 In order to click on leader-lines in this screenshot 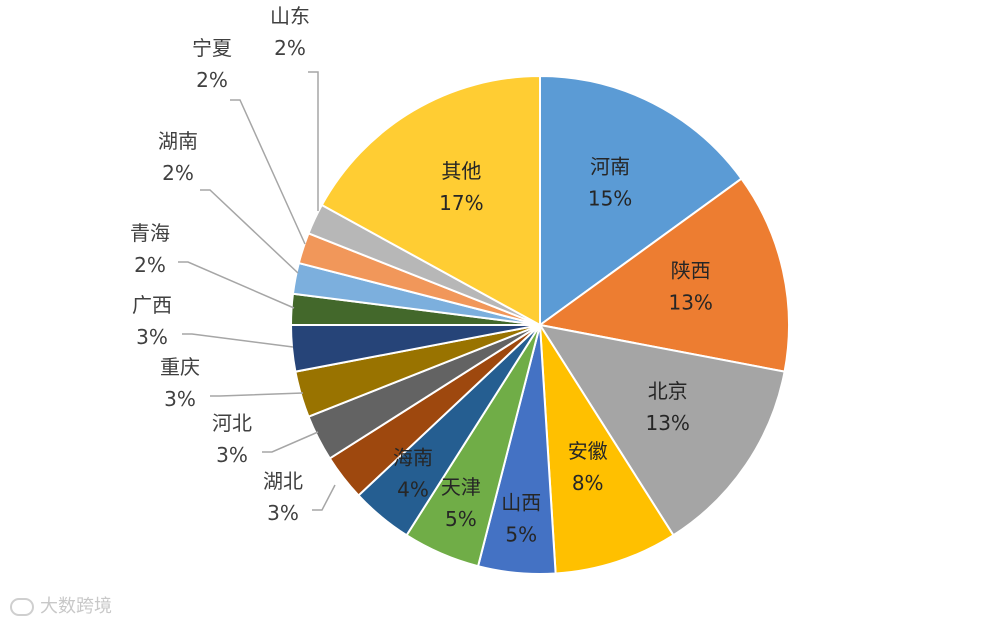, I will do `click(257, 291)`.